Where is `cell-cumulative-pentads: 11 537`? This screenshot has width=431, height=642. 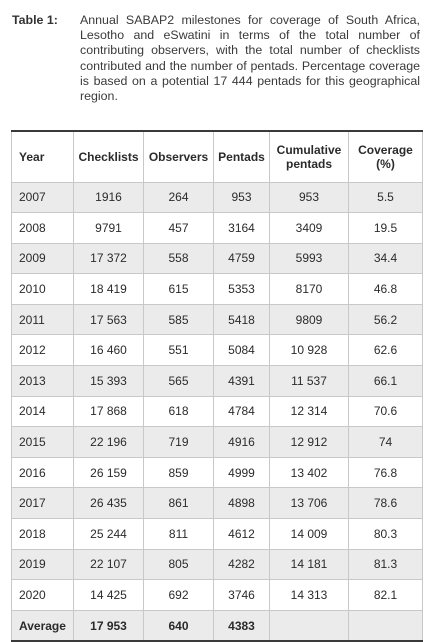
cell-cumulative-pentads: 11 537 is located at coordinates (309, 381).